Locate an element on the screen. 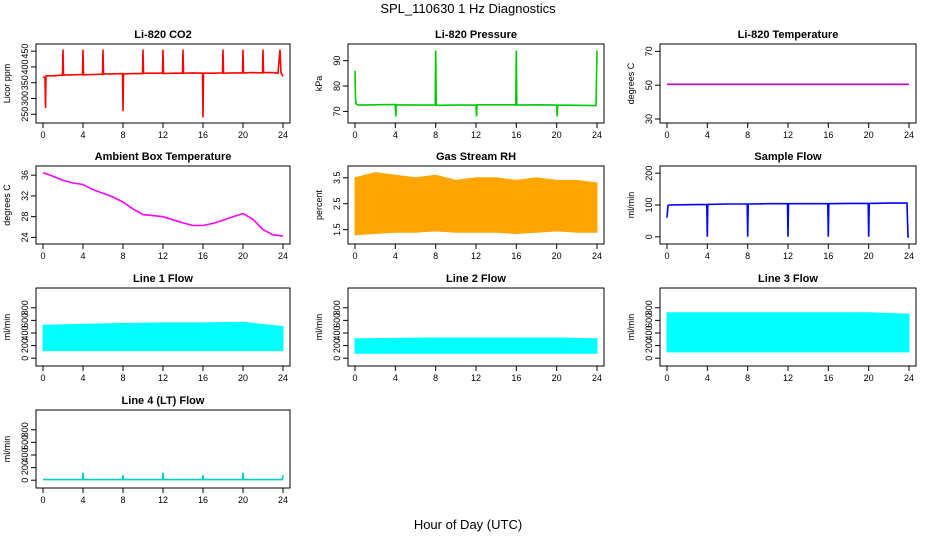 This screenshot has width=936, height=540. y-tick-label: 30 is located at coordinates (649, 119).